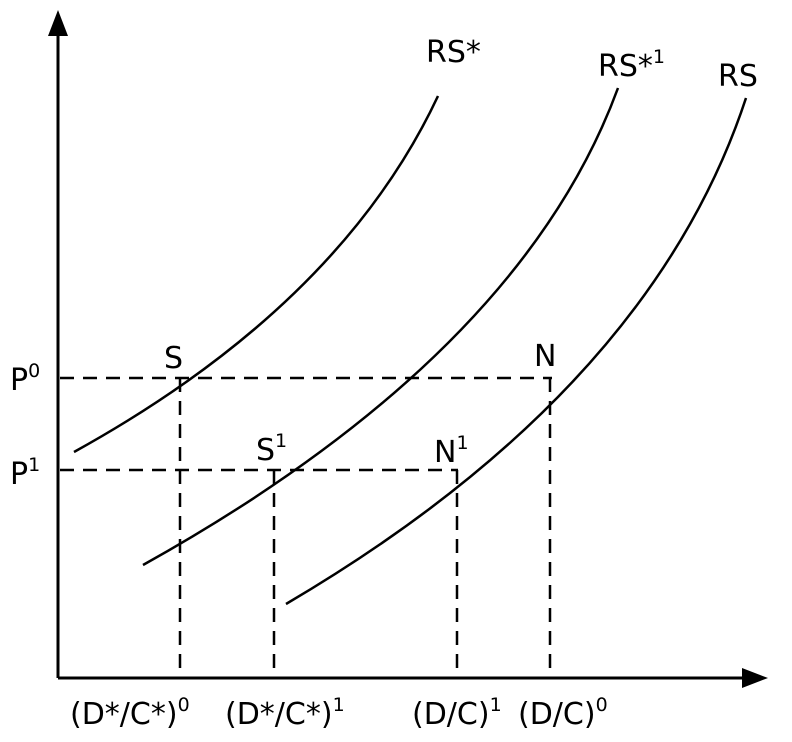 The image size is (792, 742). What do you see at coordinates (25, 379) in the screenshot?
I see `p0-label: P0` at bounding box center [25, 379].